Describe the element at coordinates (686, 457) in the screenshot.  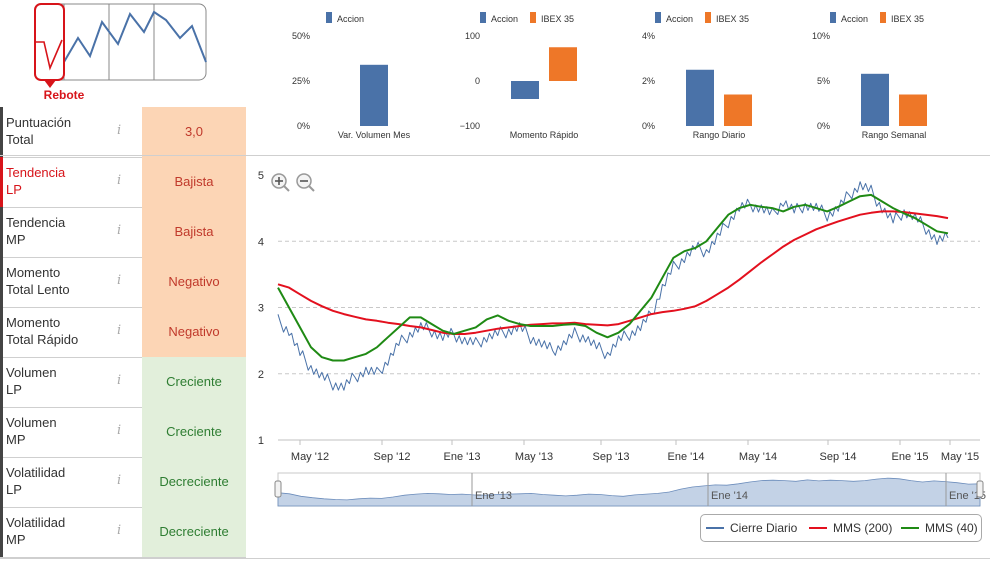
I see `x-tick-label: Ene '14` at that location.